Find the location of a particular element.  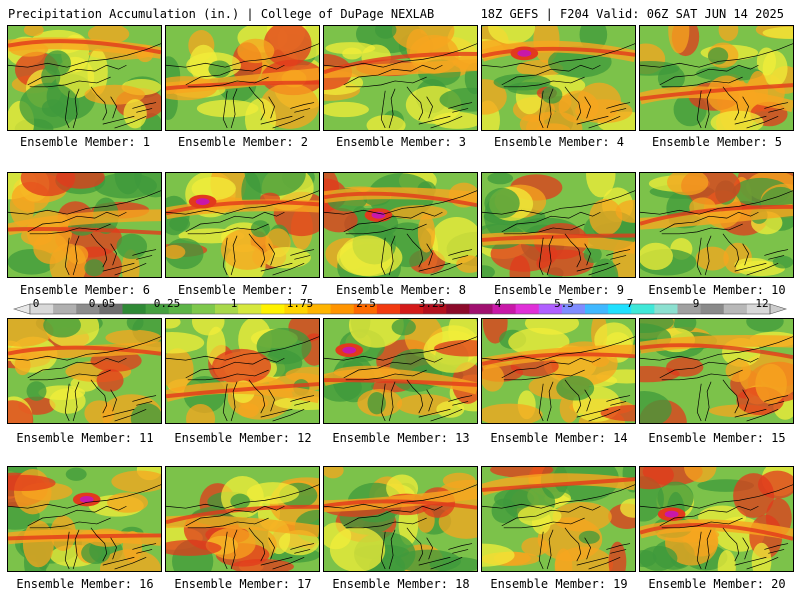

colorbar-tick-label: 7 is located at coordinates (630, 303).